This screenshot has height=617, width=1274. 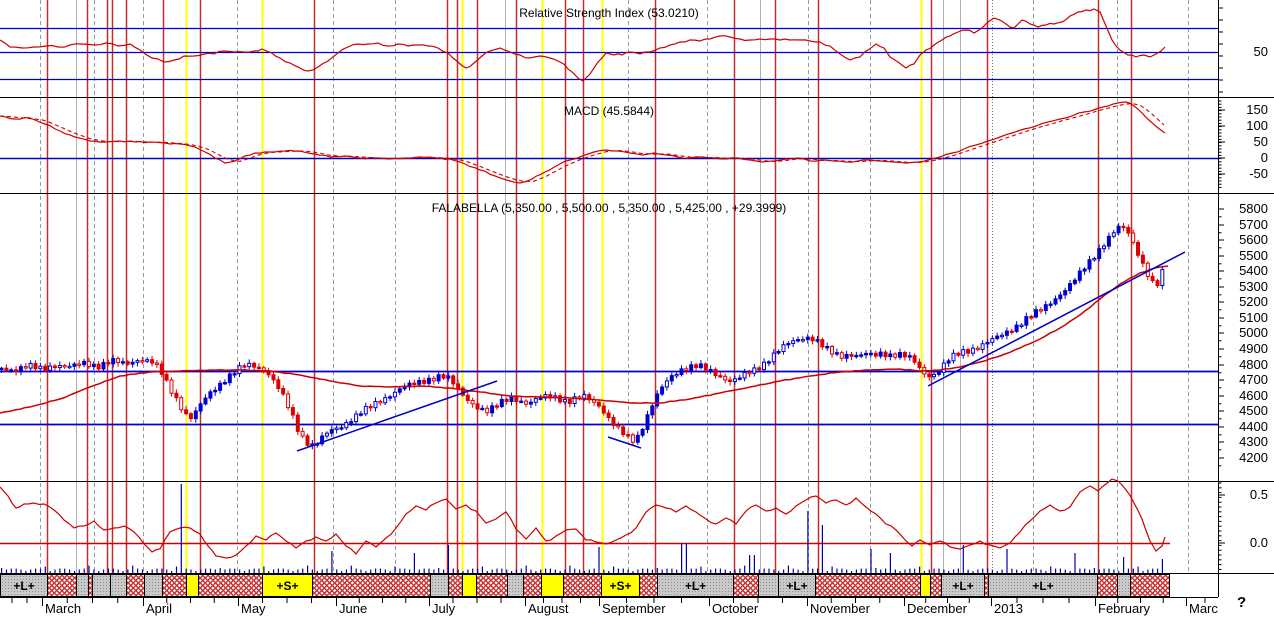 I want to click on price-axis-label: 5200, so click(x=1253, y=301).